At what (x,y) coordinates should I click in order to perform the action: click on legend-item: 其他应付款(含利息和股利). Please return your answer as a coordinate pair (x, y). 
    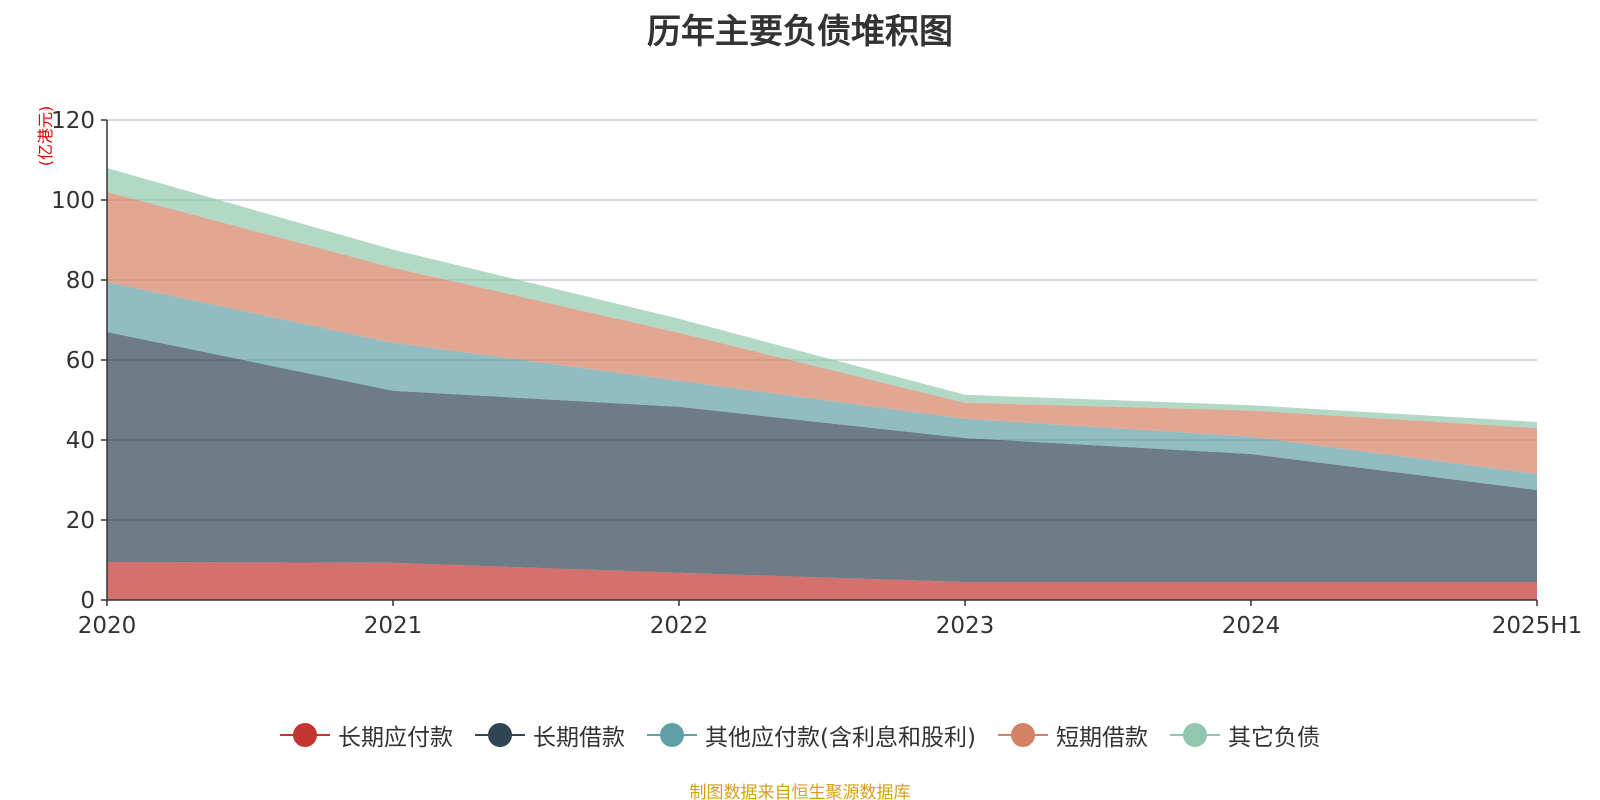
    Looking at the image, I should click on (811, 735).